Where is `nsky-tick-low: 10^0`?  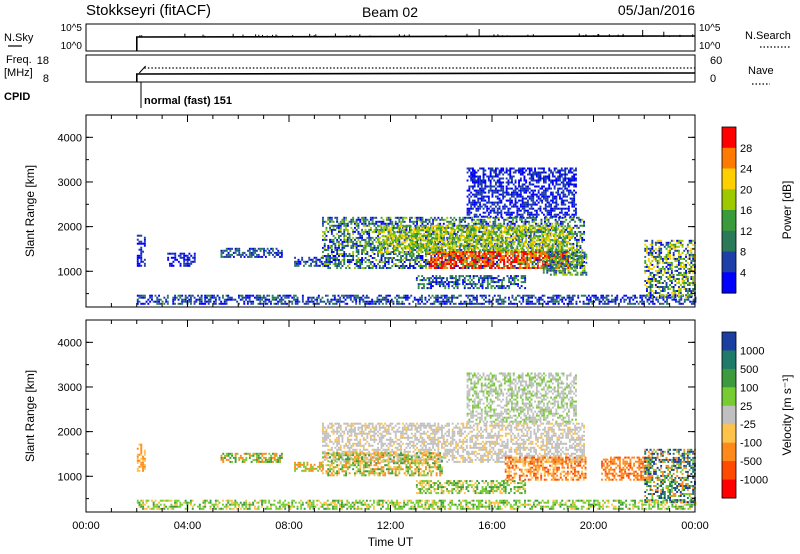 nsky-tick-low: 10^0 is located at coordinates (72, 46).